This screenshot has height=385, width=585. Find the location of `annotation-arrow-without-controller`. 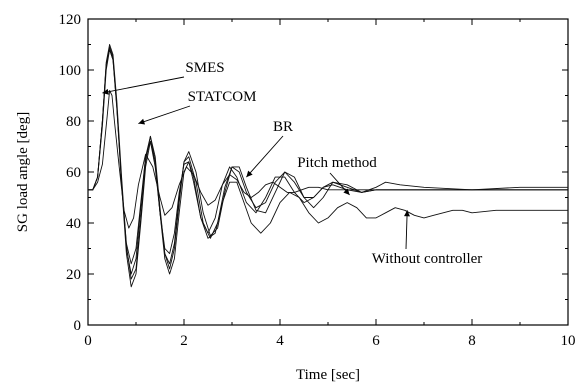

annotation-arrow-without-controller is located at coordinates (406, 230).